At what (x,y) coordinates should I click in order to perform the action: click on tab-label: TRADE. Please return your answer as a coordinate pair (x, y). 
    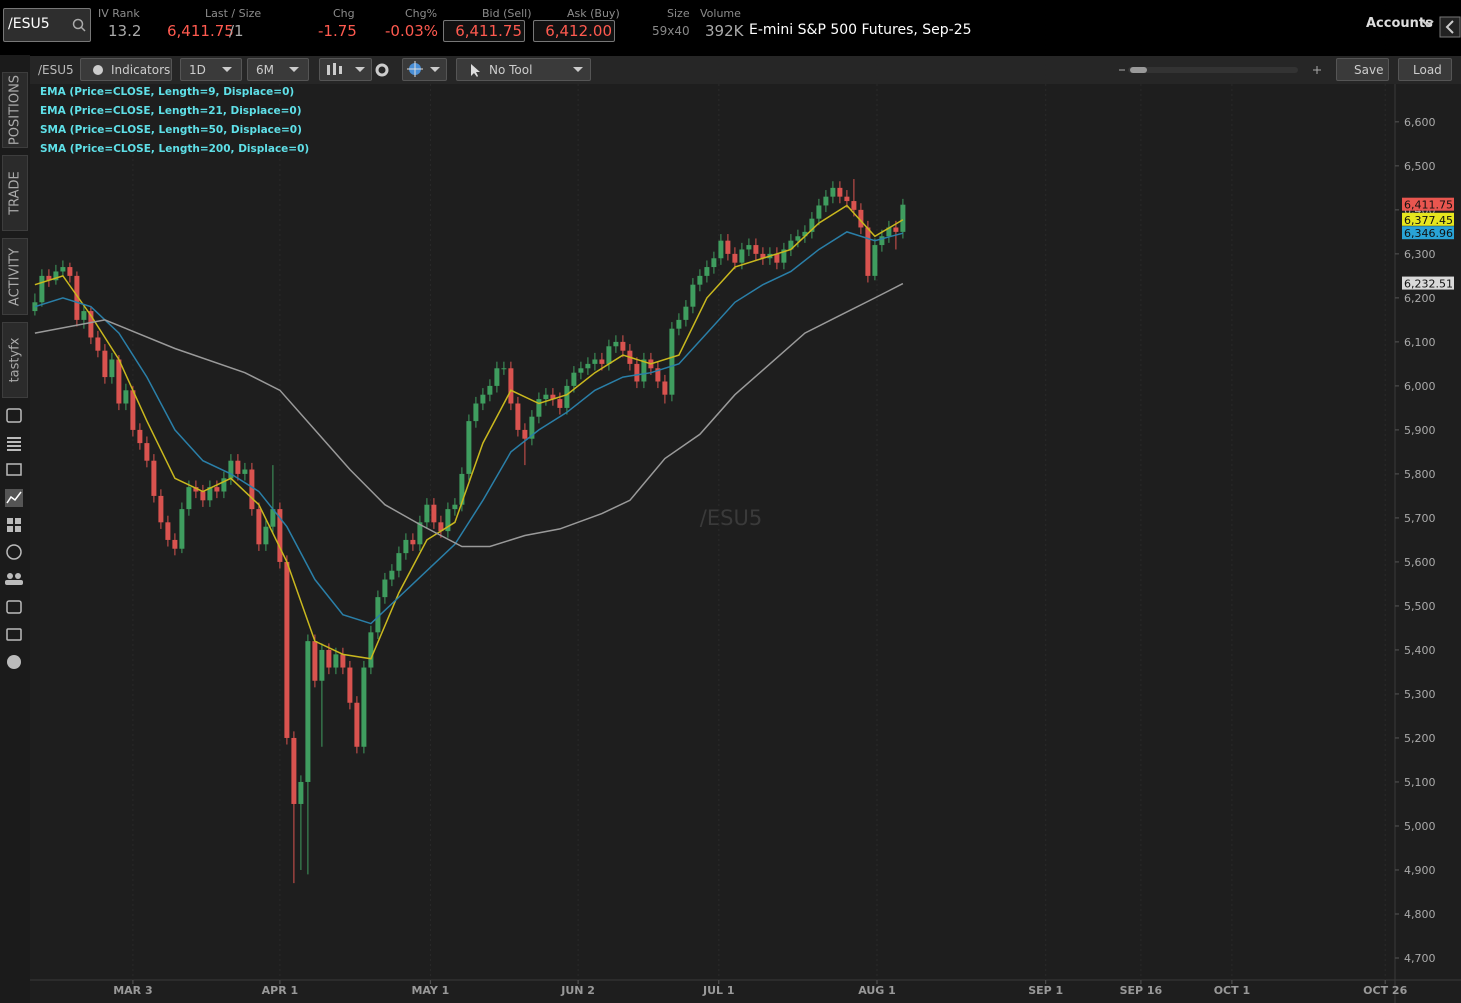
    Looking at the image, I should click on (15, 193).